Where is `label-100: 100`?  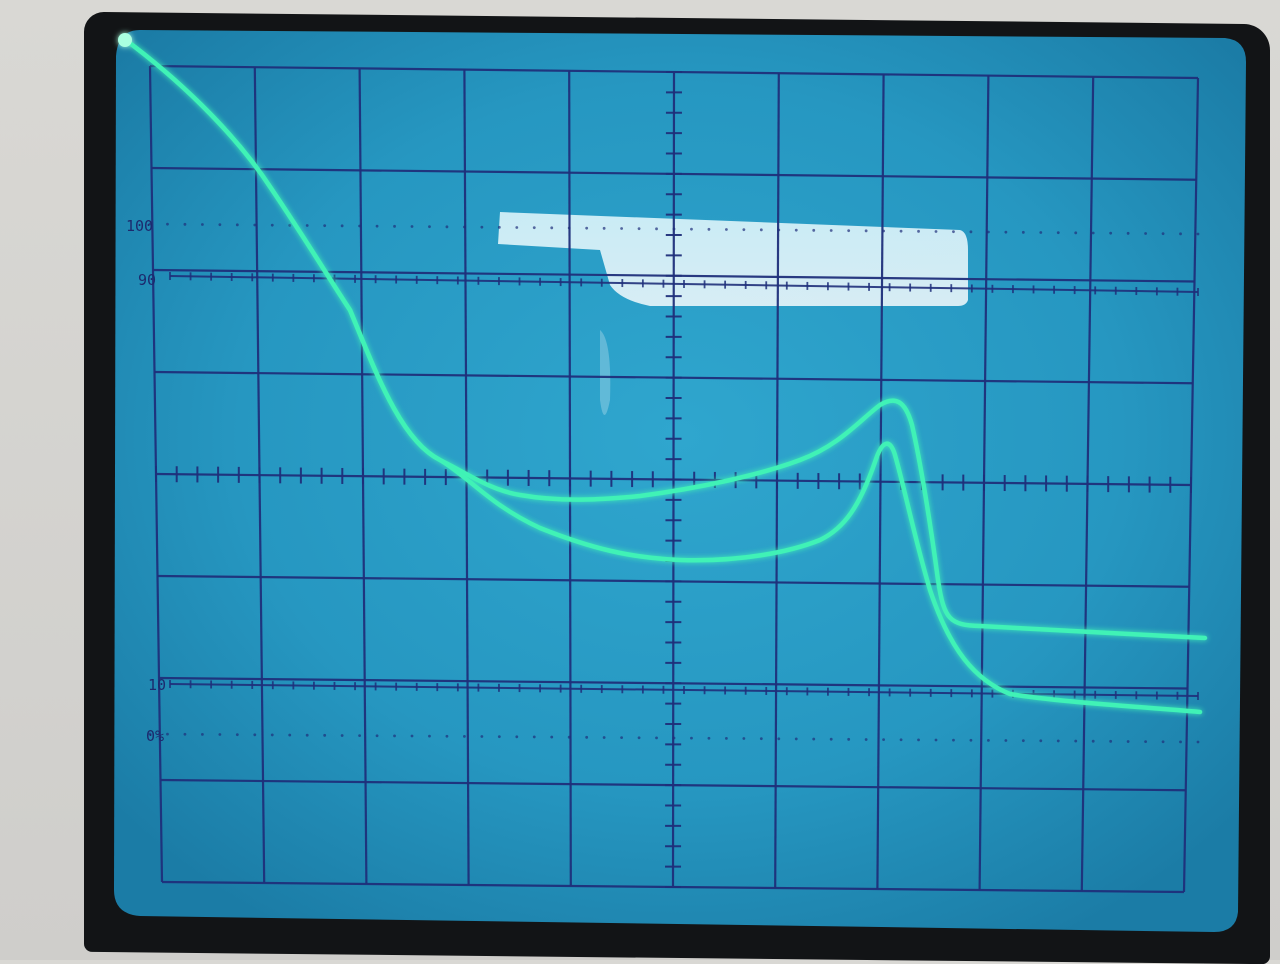
label-100: 100 is located at coordinates (139, 226).